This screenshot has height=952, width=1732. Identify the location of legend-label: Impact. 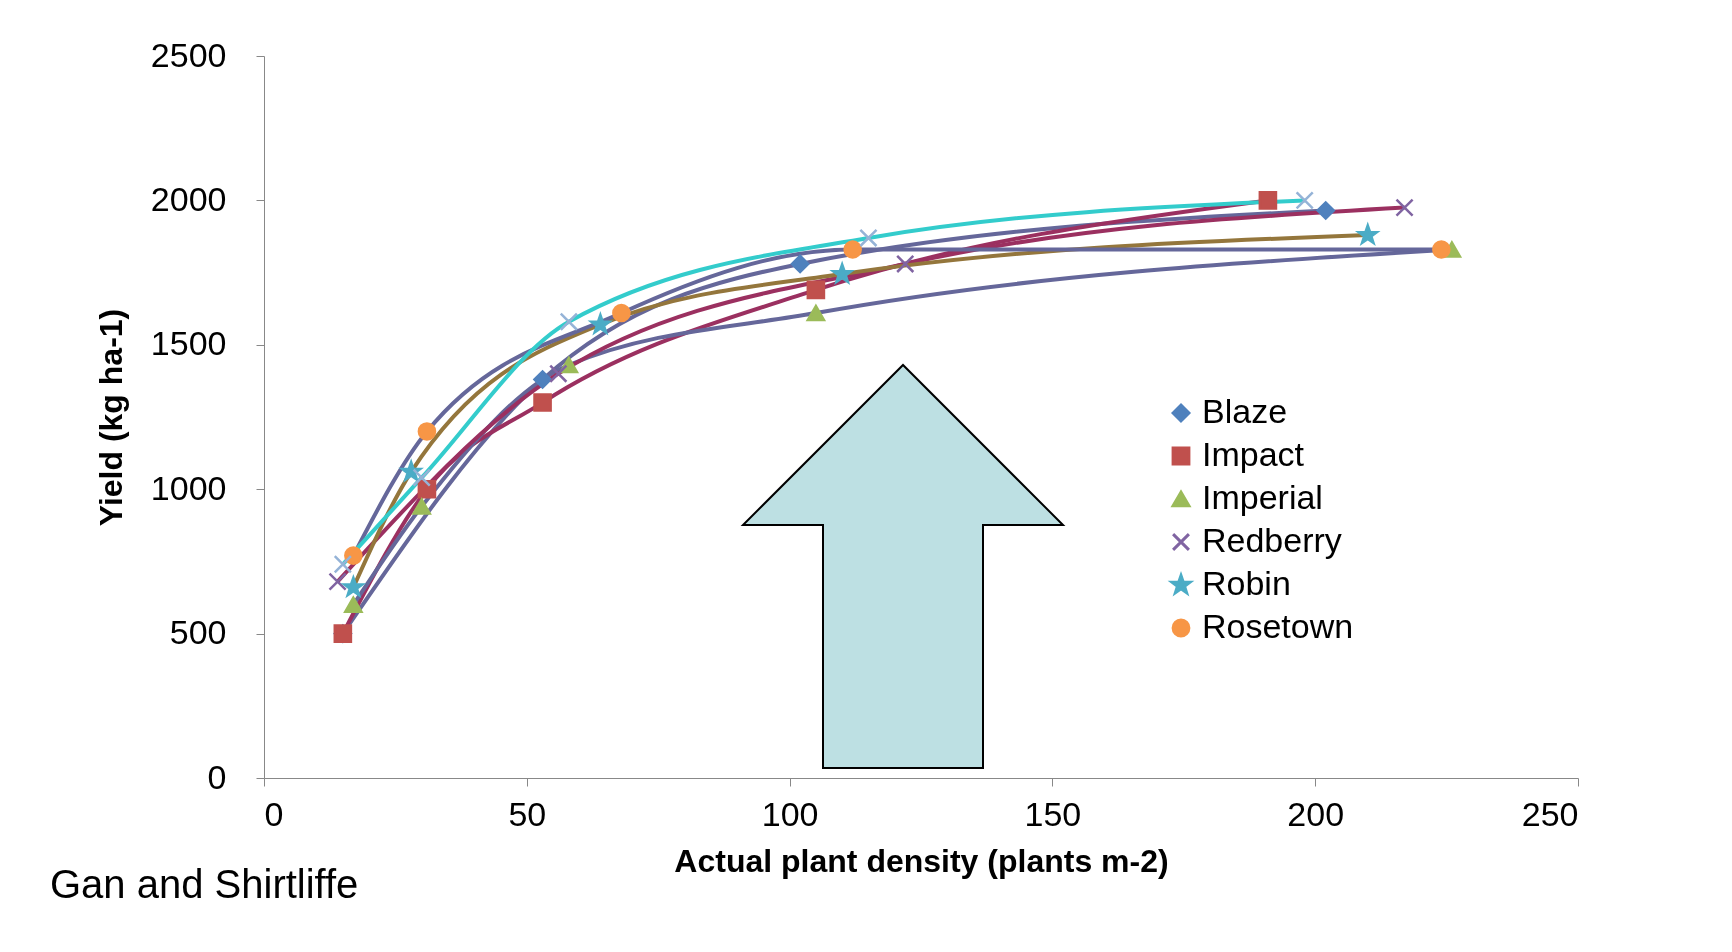
(1253, 454).